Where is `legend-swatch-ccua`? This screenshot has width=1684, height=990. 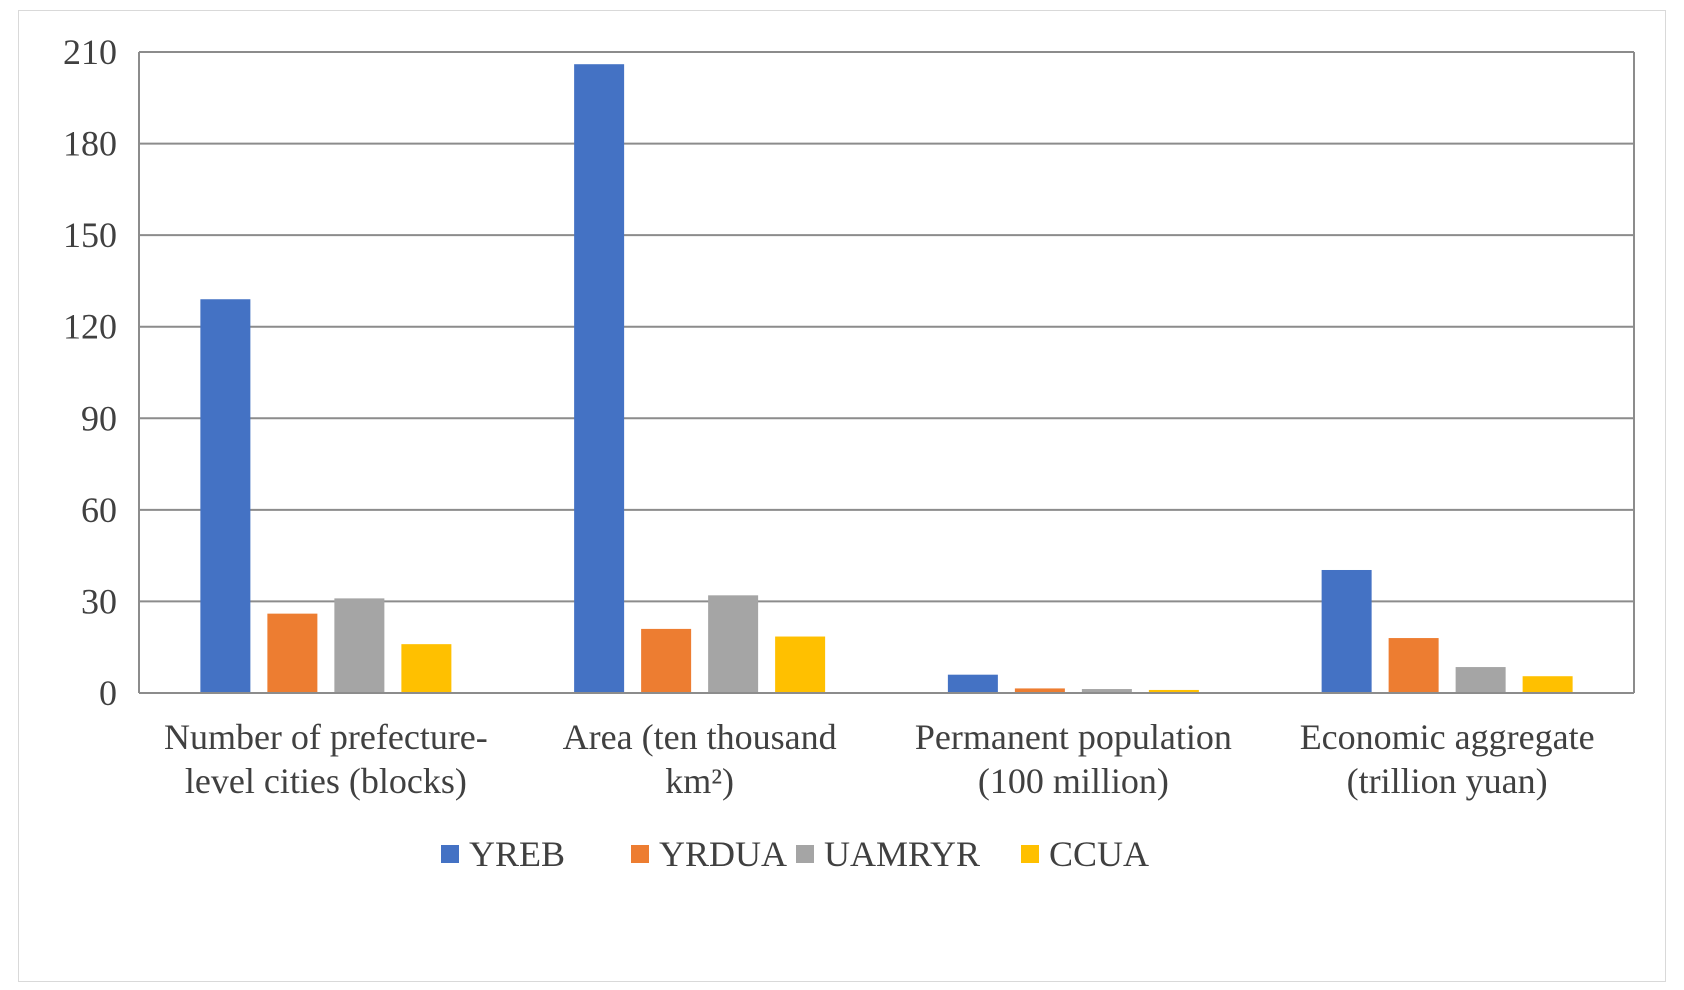 legend-swatch-ccua is located at coordinates (1030, 854).